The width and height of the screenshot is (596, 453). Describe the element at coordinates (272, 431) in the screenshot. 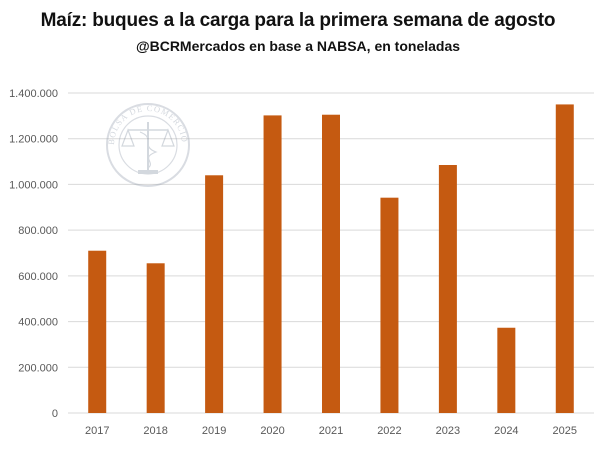

I see `x-tick-label: 2020` at that location.